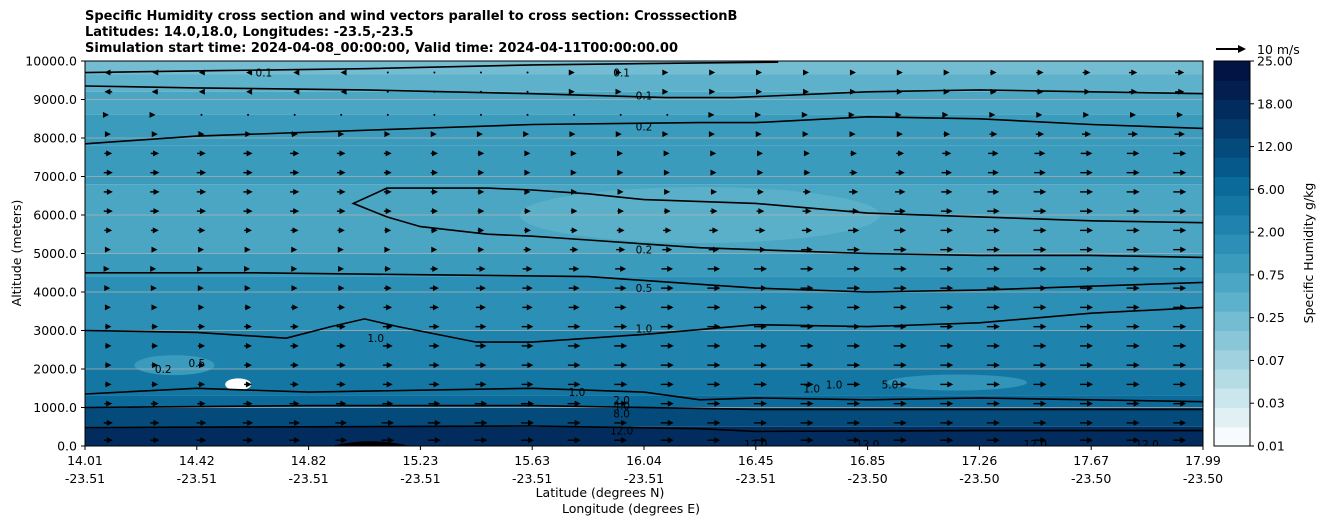  What do you see at coordinates (264, 74) in the screenshot?
I see `contour-label: 0.1` at bounding box center [264, 74].